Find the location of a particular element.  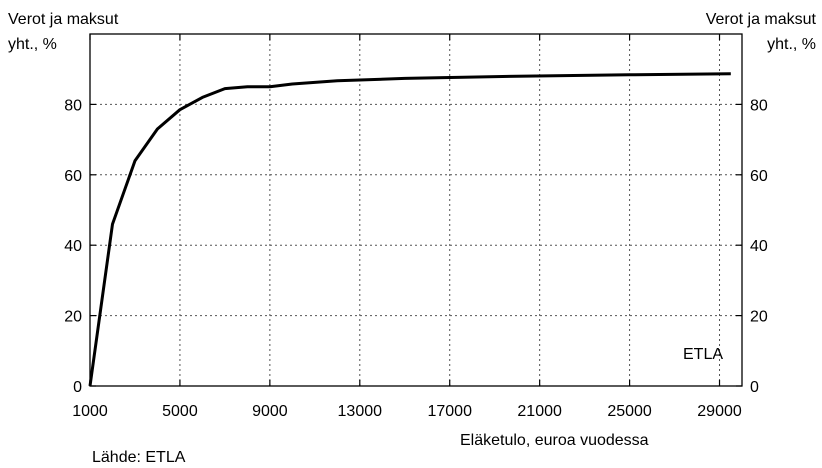

y-tick-label-left: 40 is located at coordinates (73, 246).